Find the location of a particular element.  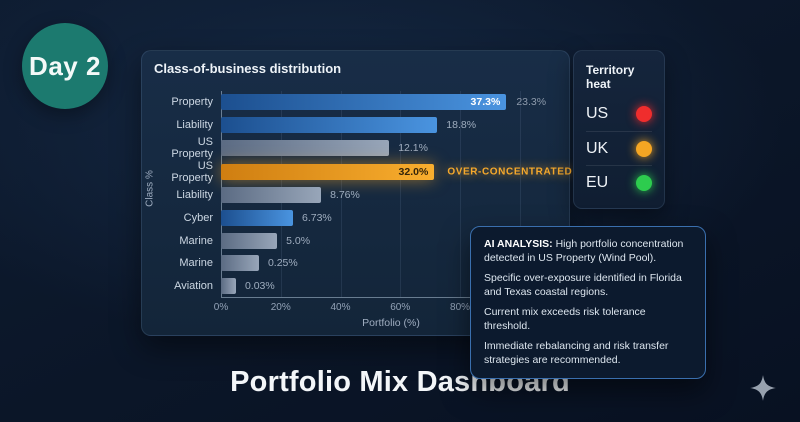

x-tick-label: 20% is located at coordinates (280, 307).